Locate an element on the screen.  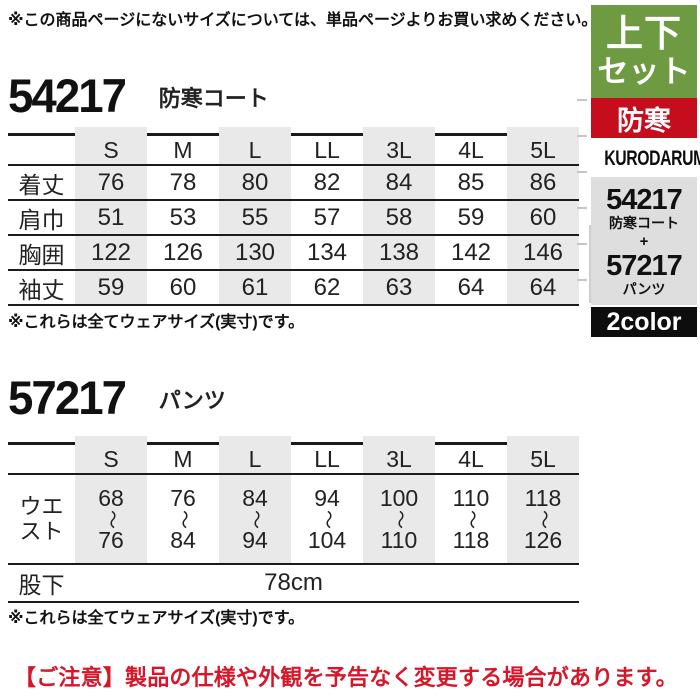
waist-range-cell: 68 〜 76 is located at coordinates (111, 518).